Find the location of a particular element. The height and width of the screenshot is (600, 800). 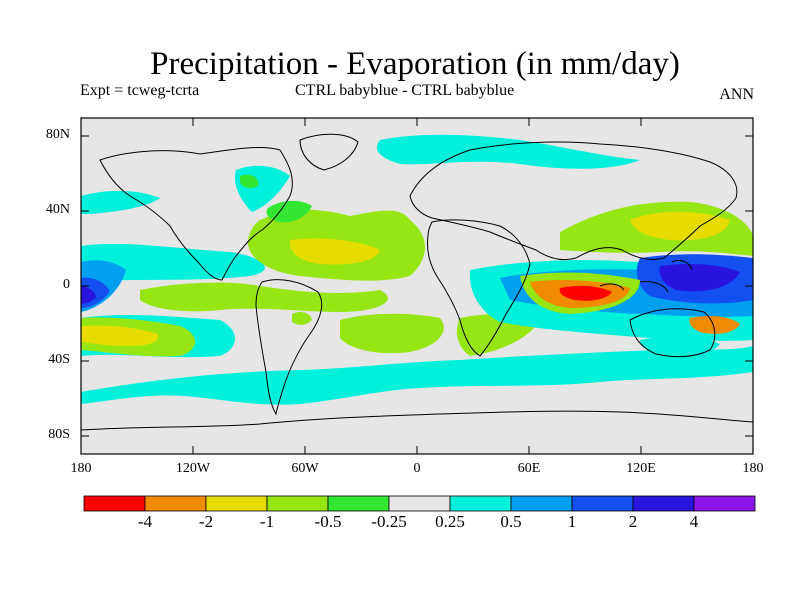

lat-label-80s: 80S is located at coordinates (59, 434).